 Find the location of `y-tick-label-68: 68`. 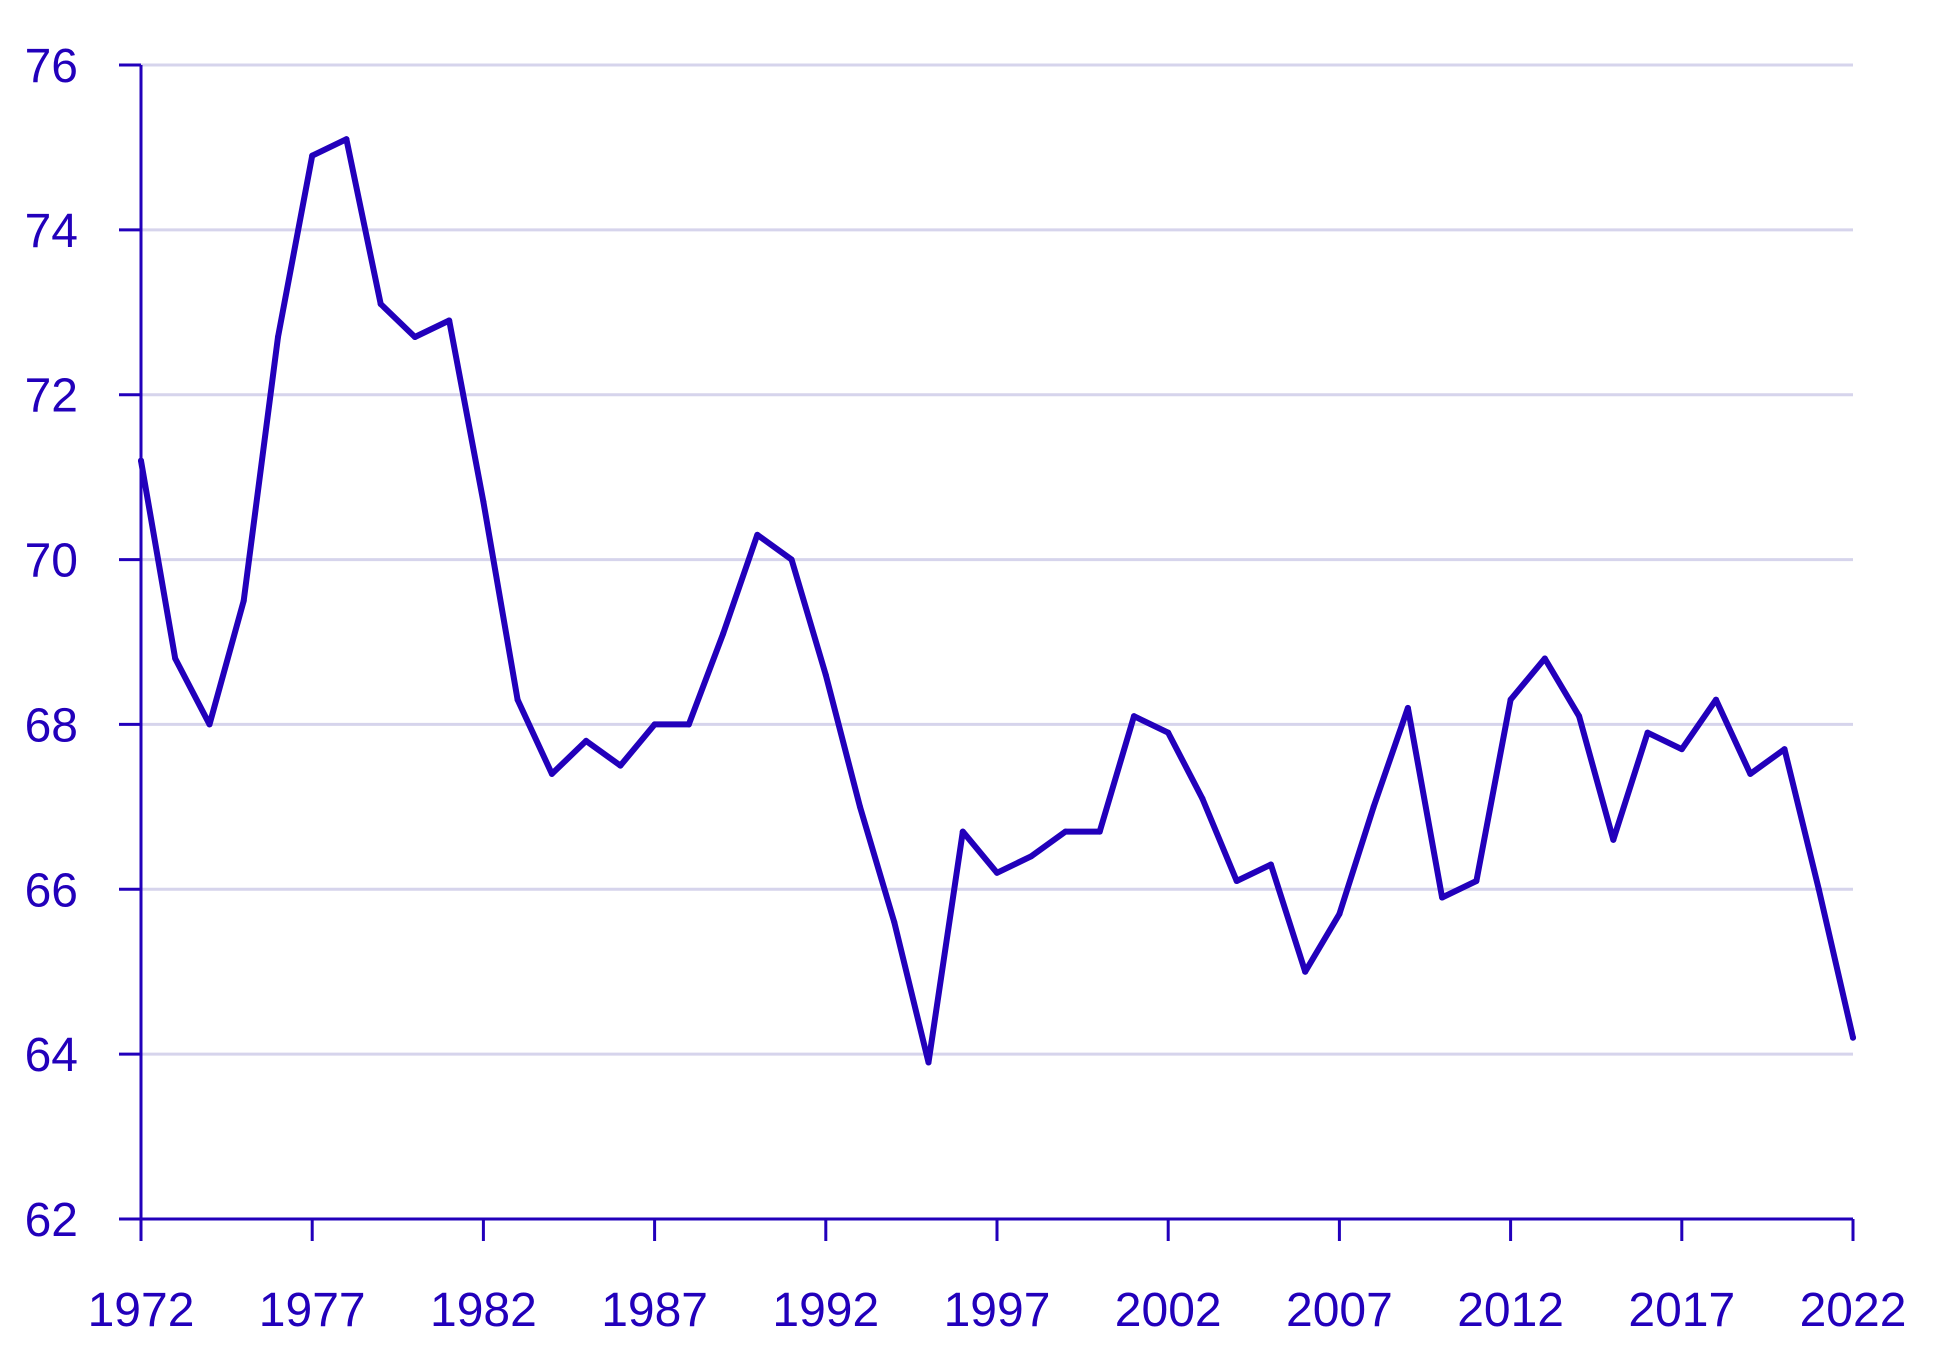

y-tick-label-68: 68 is located at coordinates (51, 725).